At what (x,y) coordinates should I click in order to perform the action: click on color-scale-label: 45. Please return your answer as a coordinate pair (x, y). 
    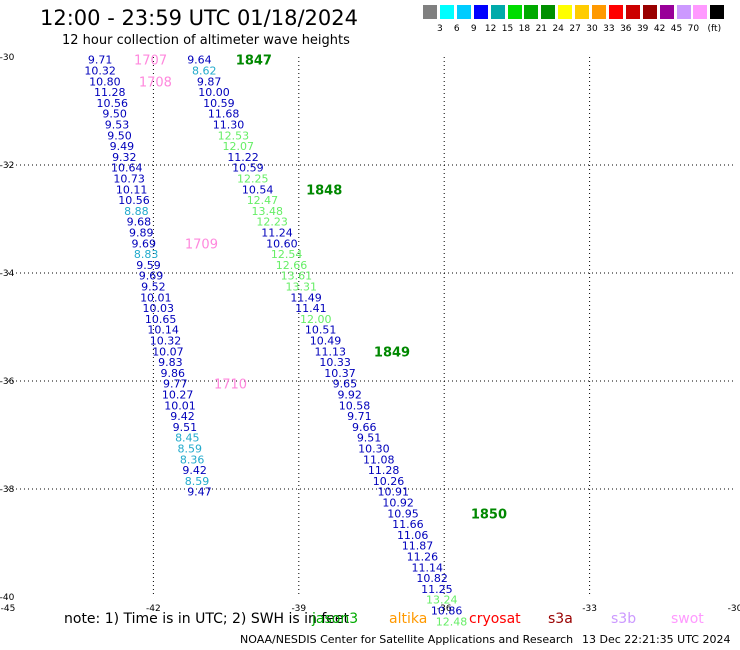
    Looking at the image, I should click on (676, 29).